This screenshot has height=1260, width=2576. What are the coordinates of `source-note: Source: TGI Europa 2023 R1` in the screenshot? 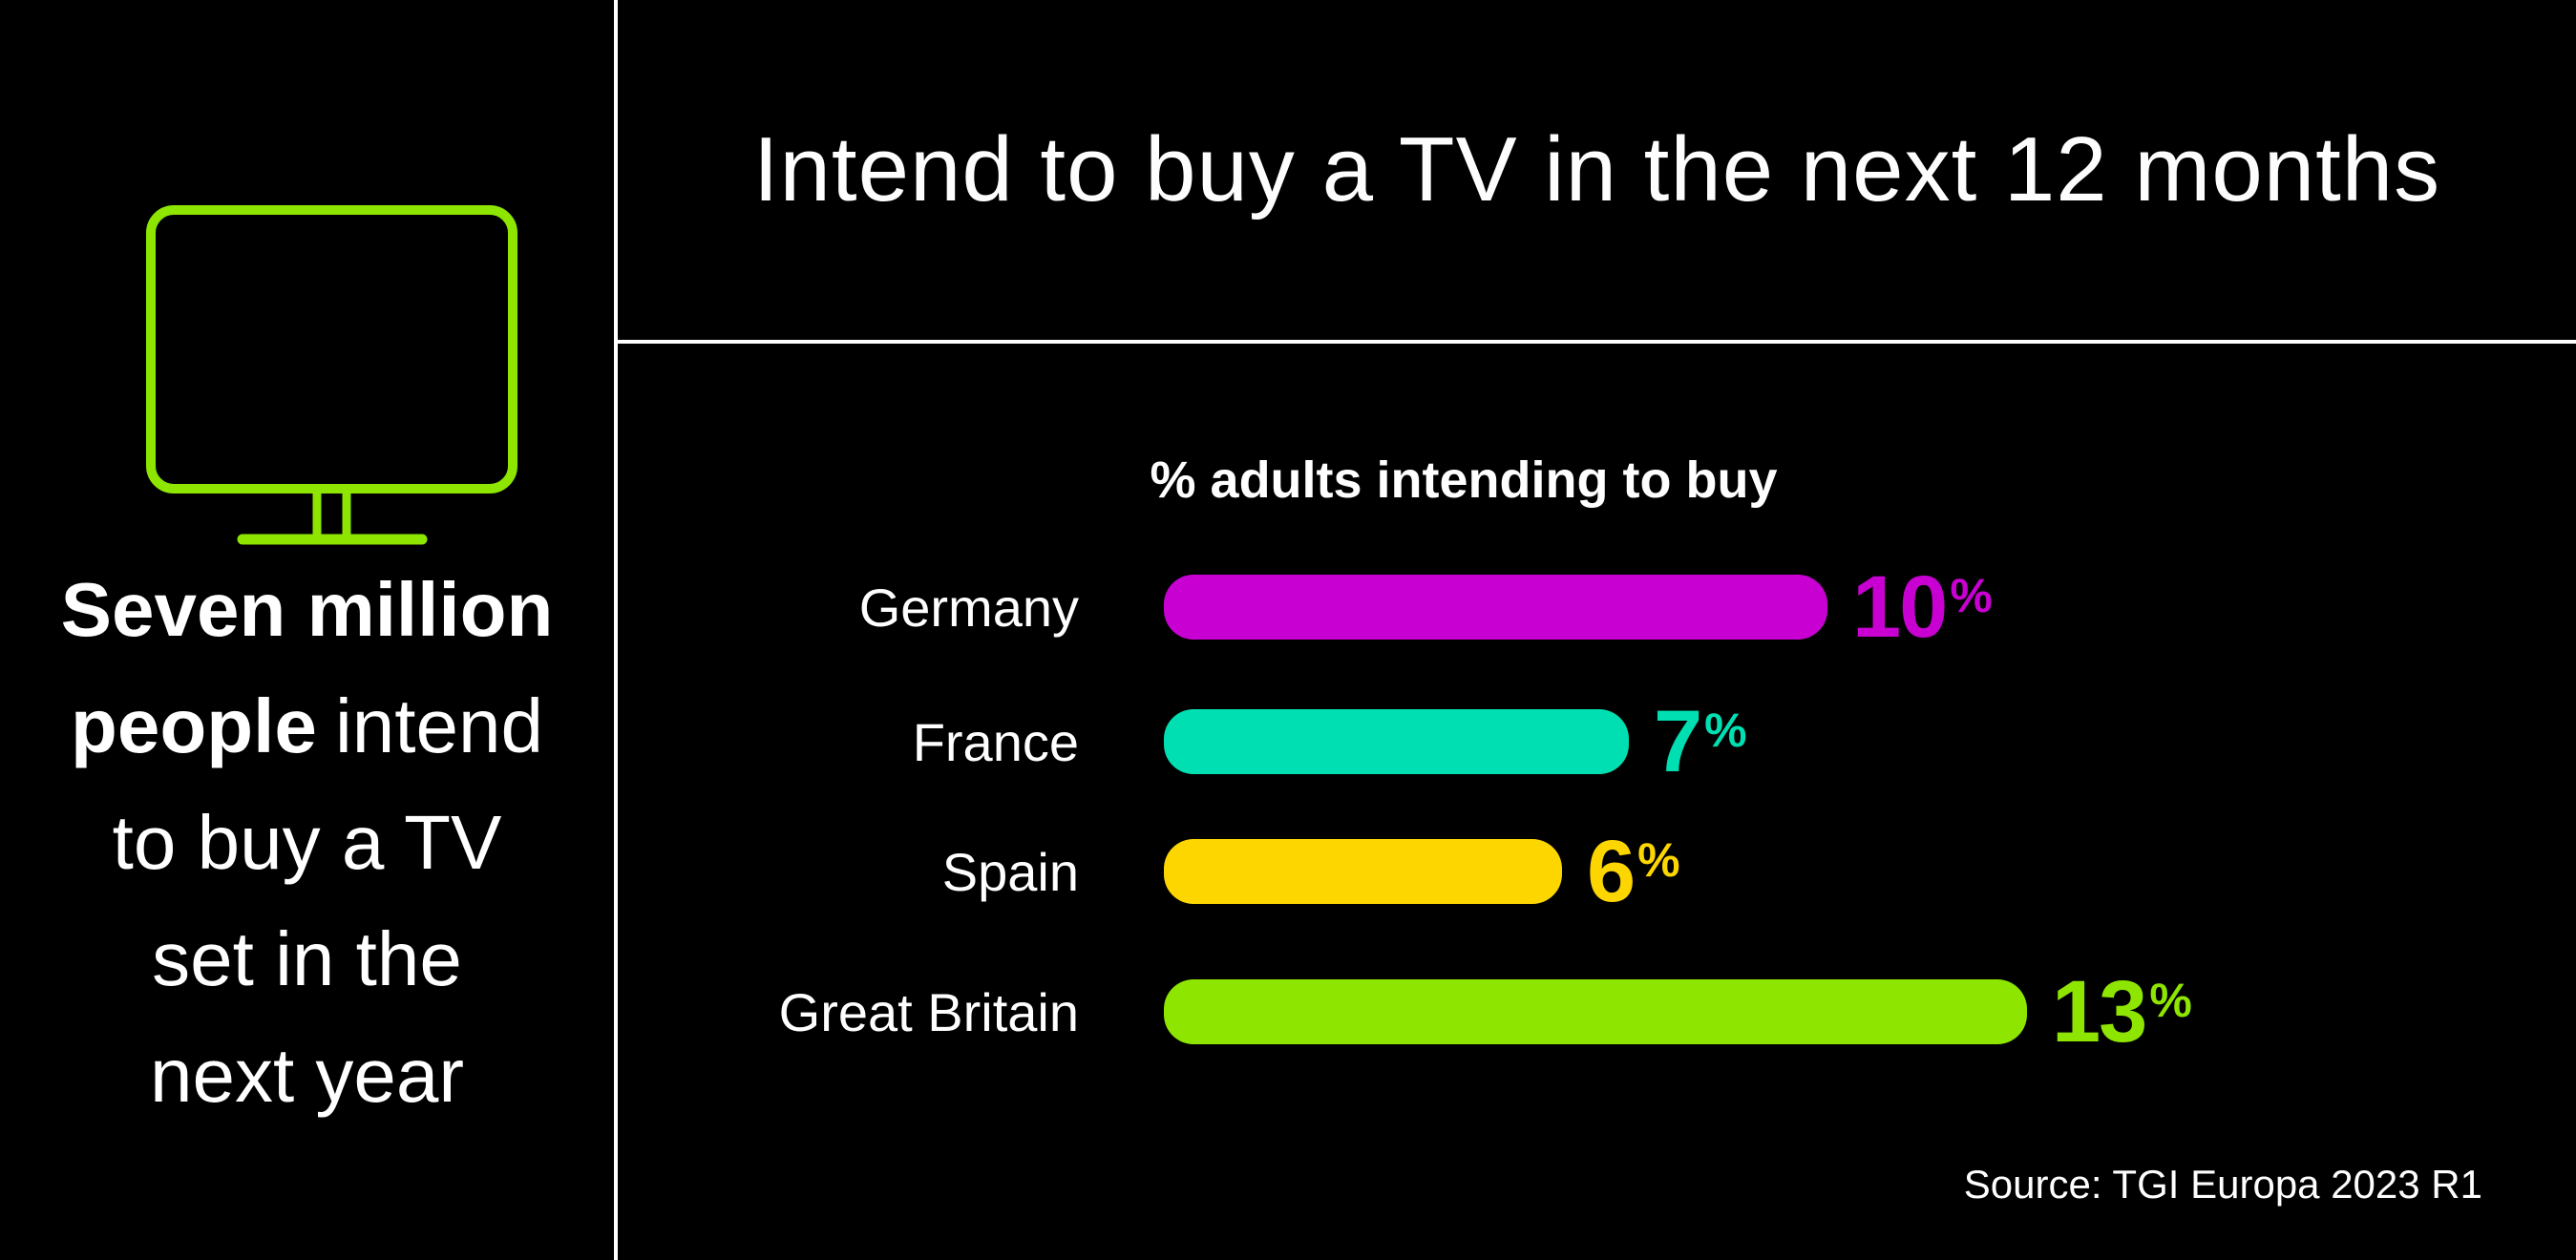 It's located at (2222, 1184).